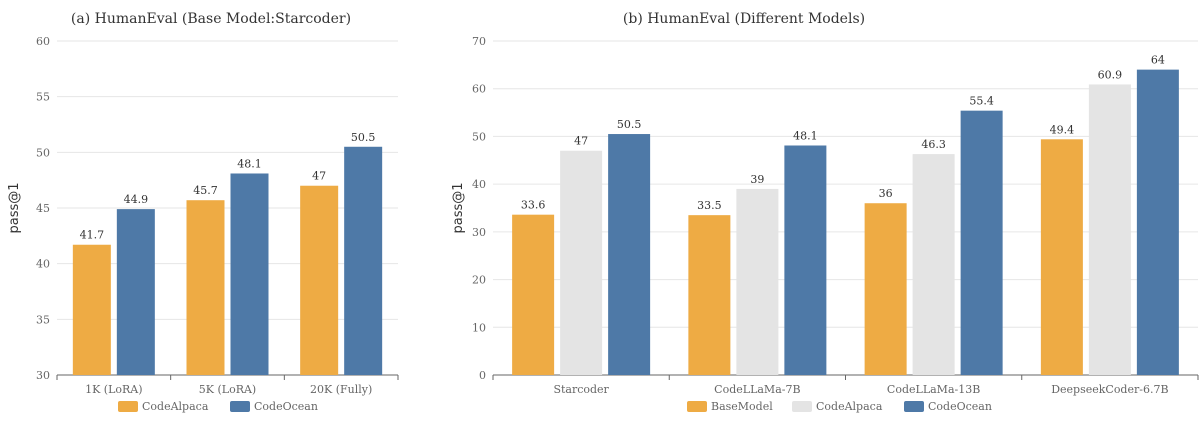  What do you see at coordinates (479, 232) in the screenshot?
I see `chart-b-y-tick-label: 30` at bounding box center [479, 232].